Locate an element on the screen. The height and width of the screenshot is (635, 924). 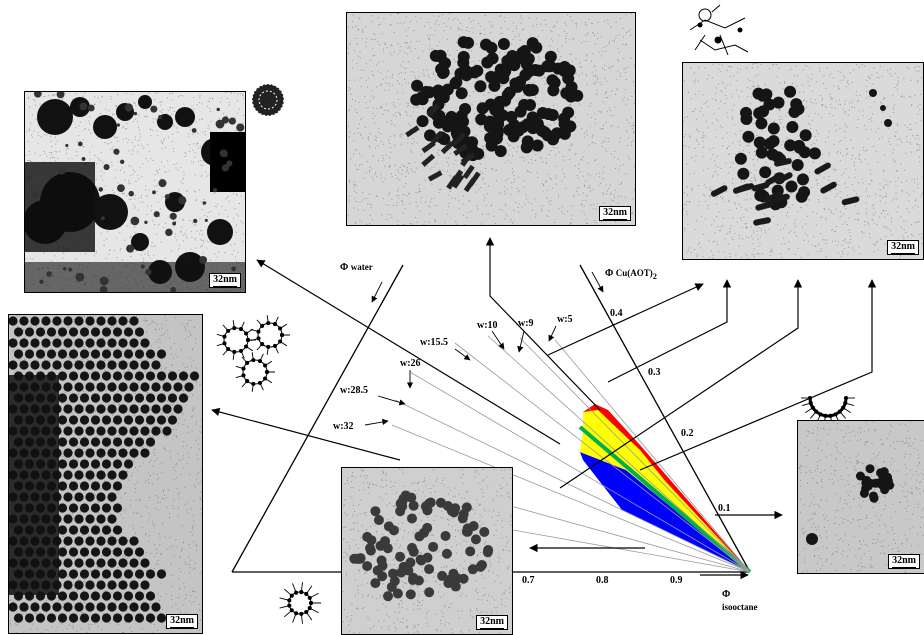
tick-bottom-0: 0.7 is located at coordinates (528, 580).